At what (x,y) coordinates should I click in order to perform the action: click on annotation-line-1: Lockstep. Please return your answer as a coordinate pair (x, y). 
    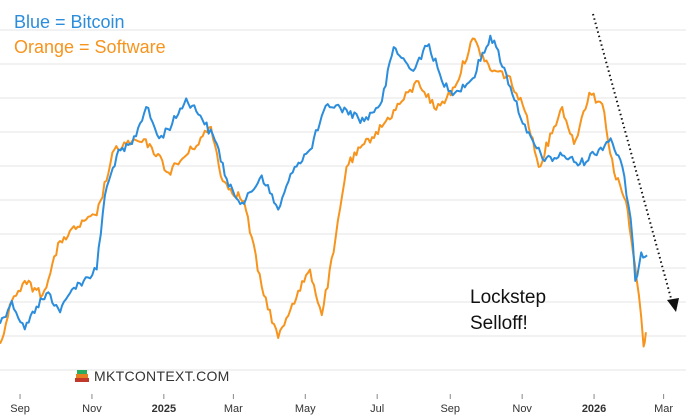
    Looking at the image, I should click on (508, 297).